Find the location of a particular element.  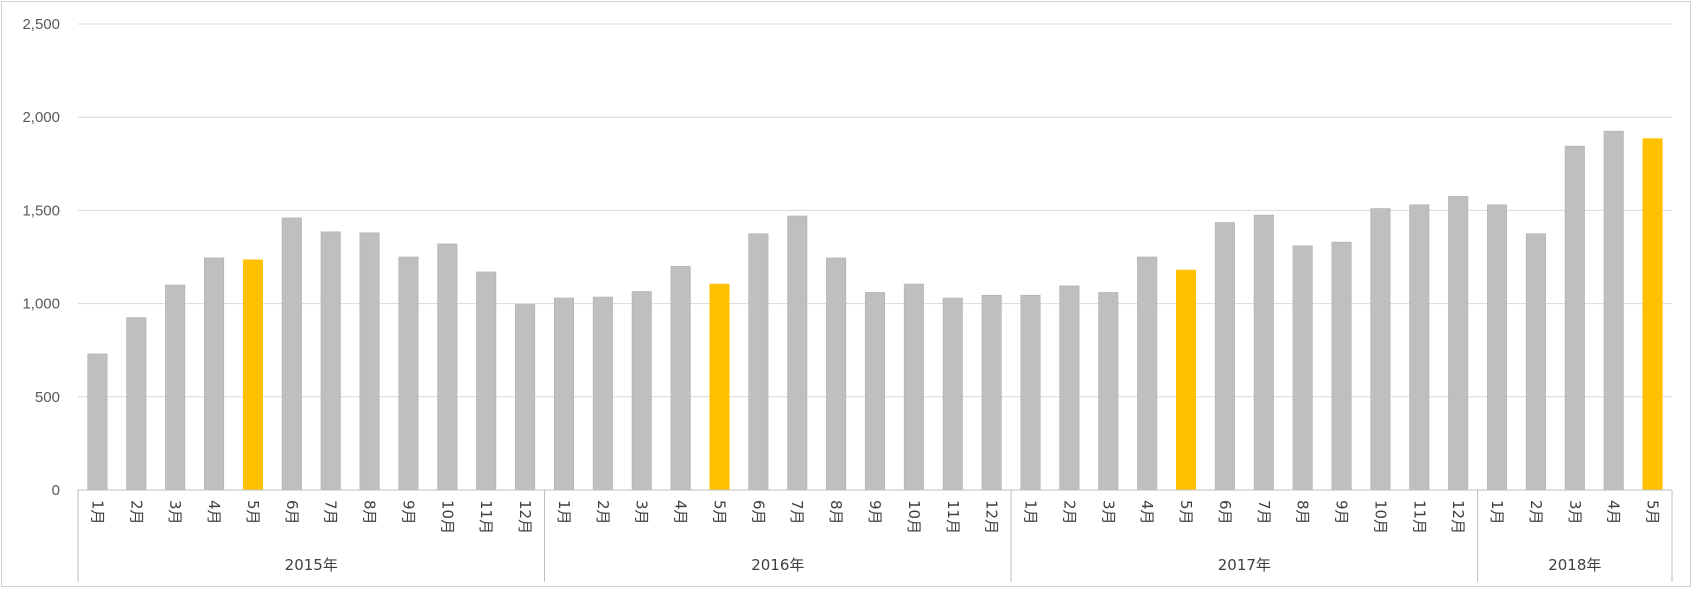

y-tick-label: 500 is located at coordinates (47, 397).